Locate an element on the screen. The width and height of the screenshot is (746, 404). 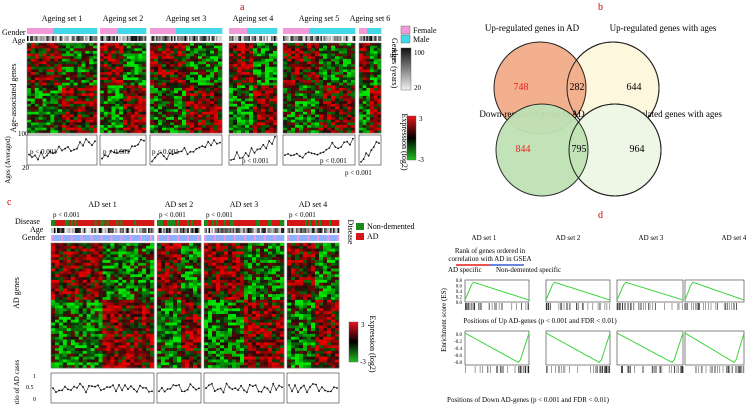
legend-expr-gradient is located at coordinates (411, 138).